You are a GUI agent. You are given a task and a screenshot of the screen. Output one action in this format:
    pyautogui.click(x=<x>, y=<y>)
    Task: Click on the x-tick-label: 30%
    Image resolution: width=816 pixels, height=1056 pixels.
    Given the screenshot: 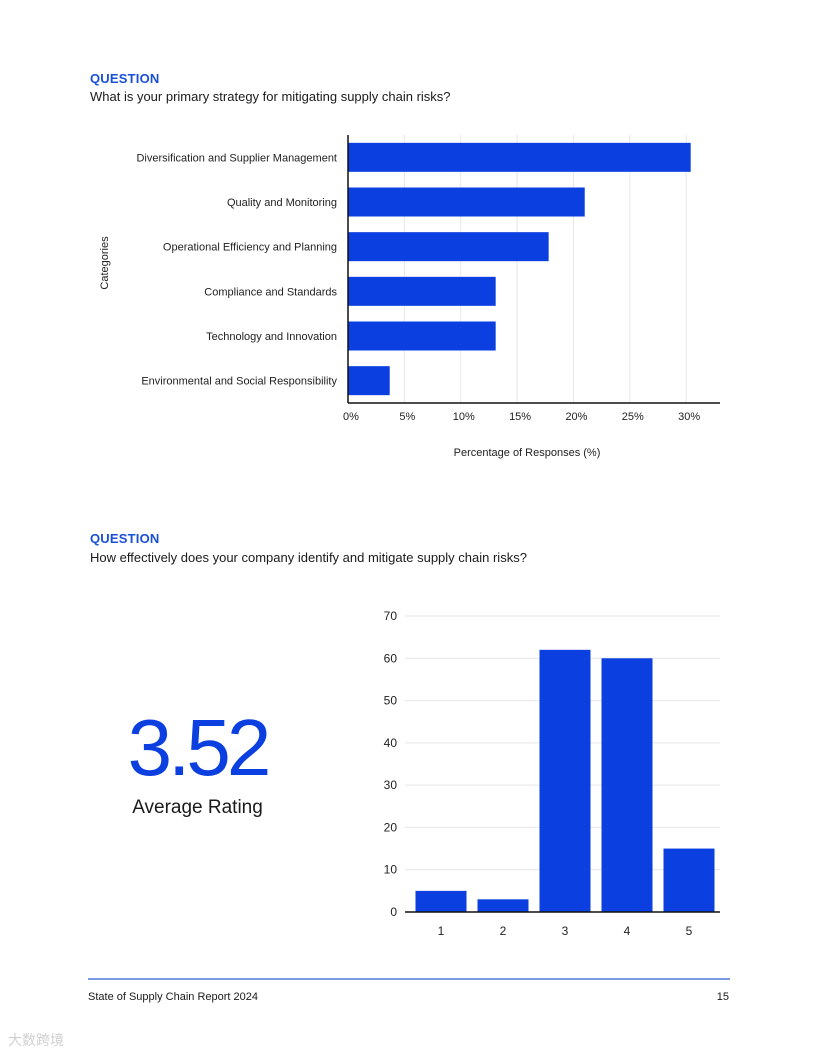 What is the action you would take?
    pyautogui.click(x=689, y=417)
    